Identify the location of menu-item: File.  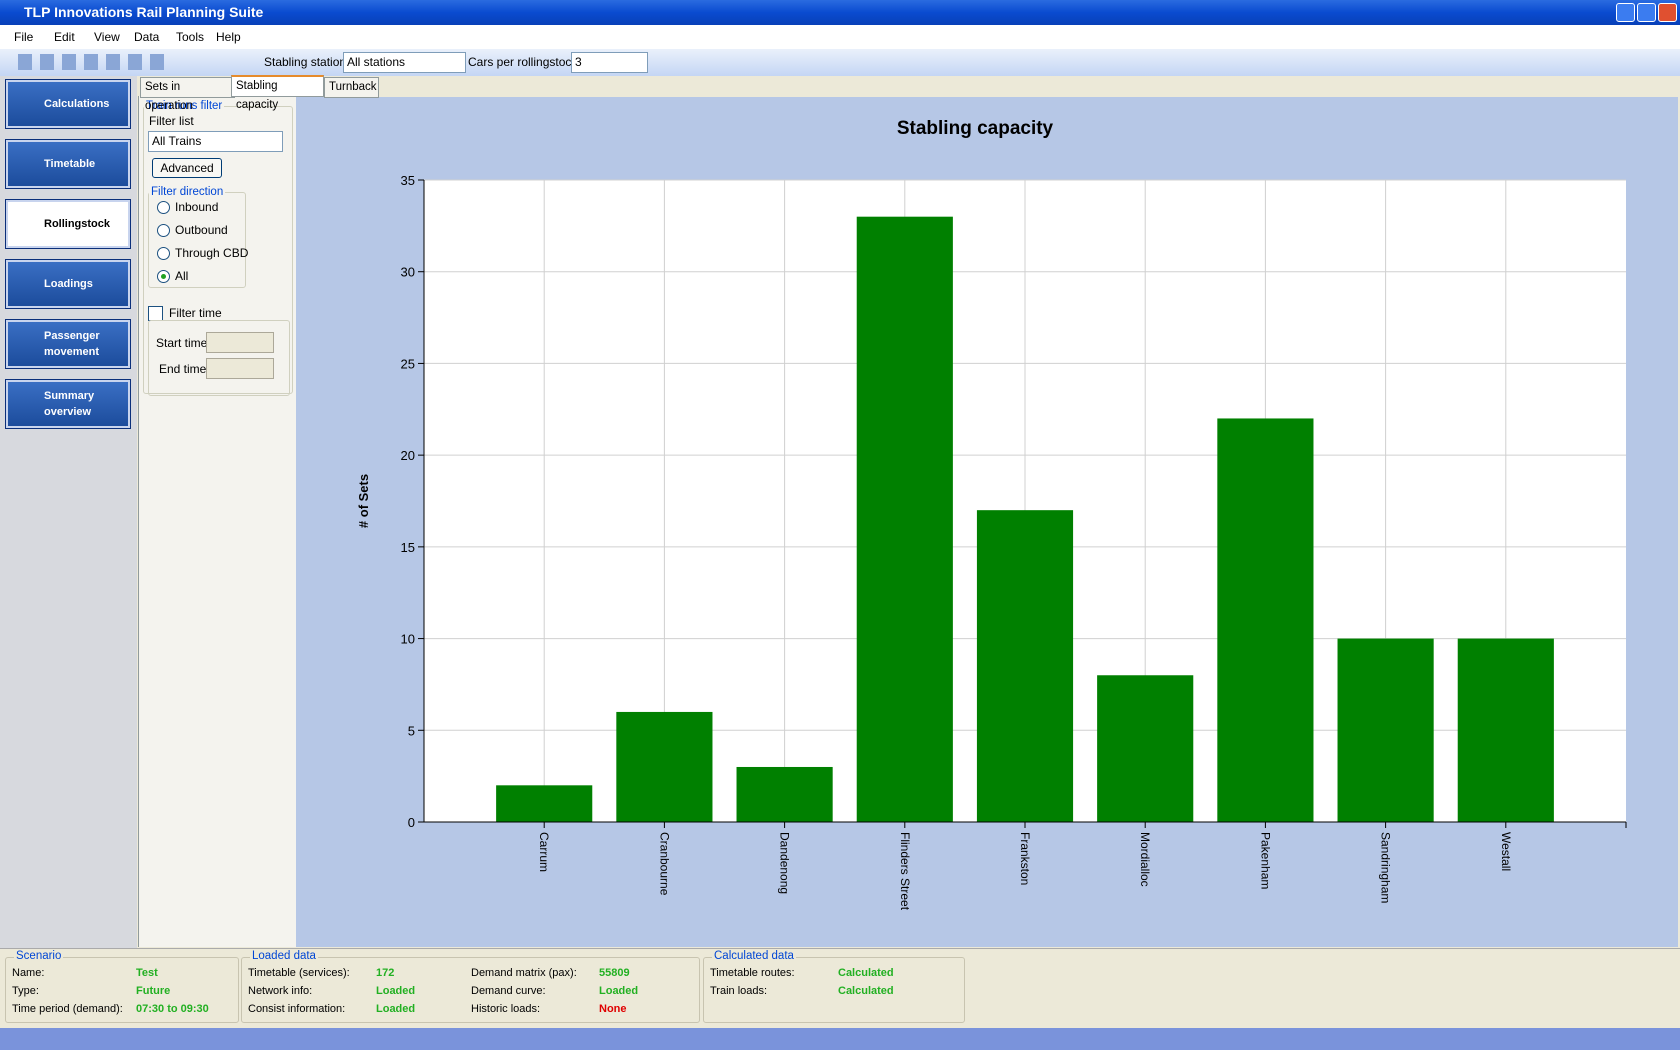
(24, 37).